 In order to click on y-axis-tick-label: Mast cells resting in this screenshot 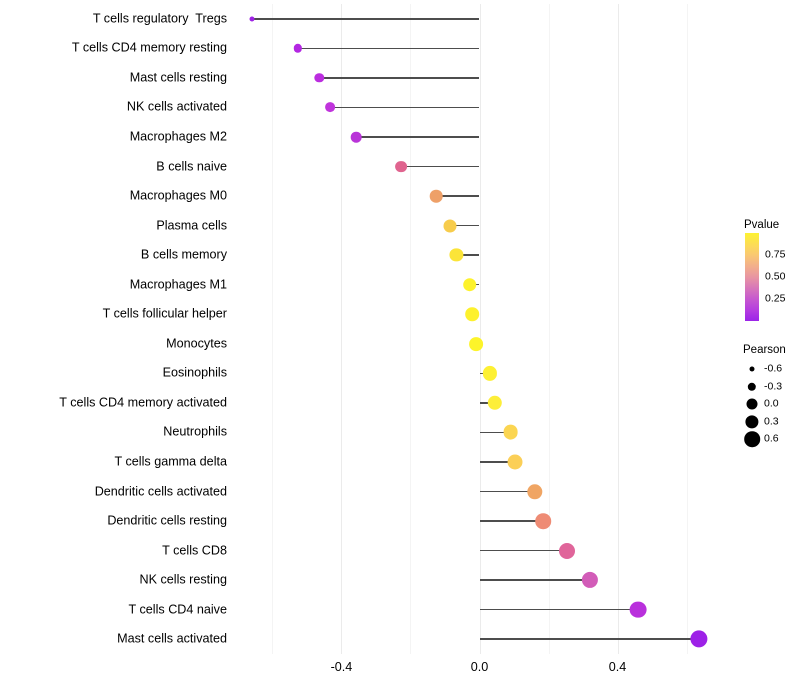, I will do `click(178, 77)`.